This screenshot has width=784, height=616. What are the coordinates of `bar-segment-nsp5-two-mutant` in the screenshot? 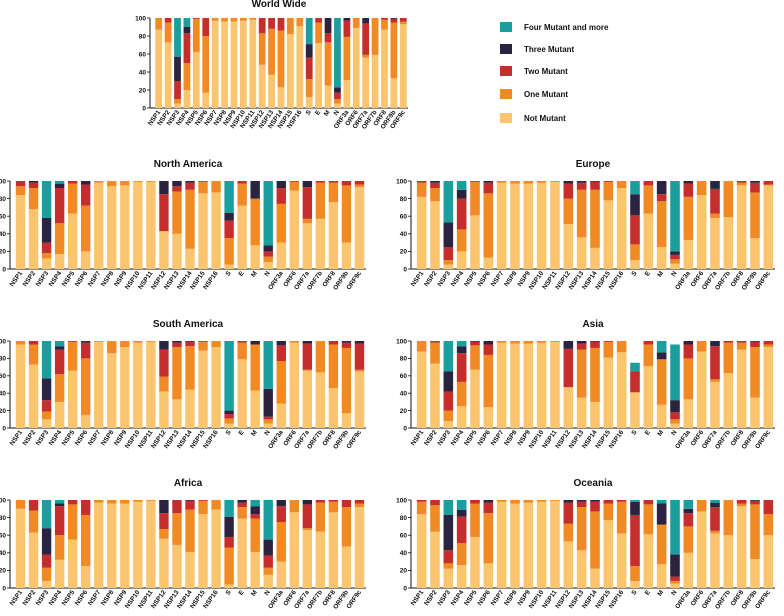 It's located at (72, 502).